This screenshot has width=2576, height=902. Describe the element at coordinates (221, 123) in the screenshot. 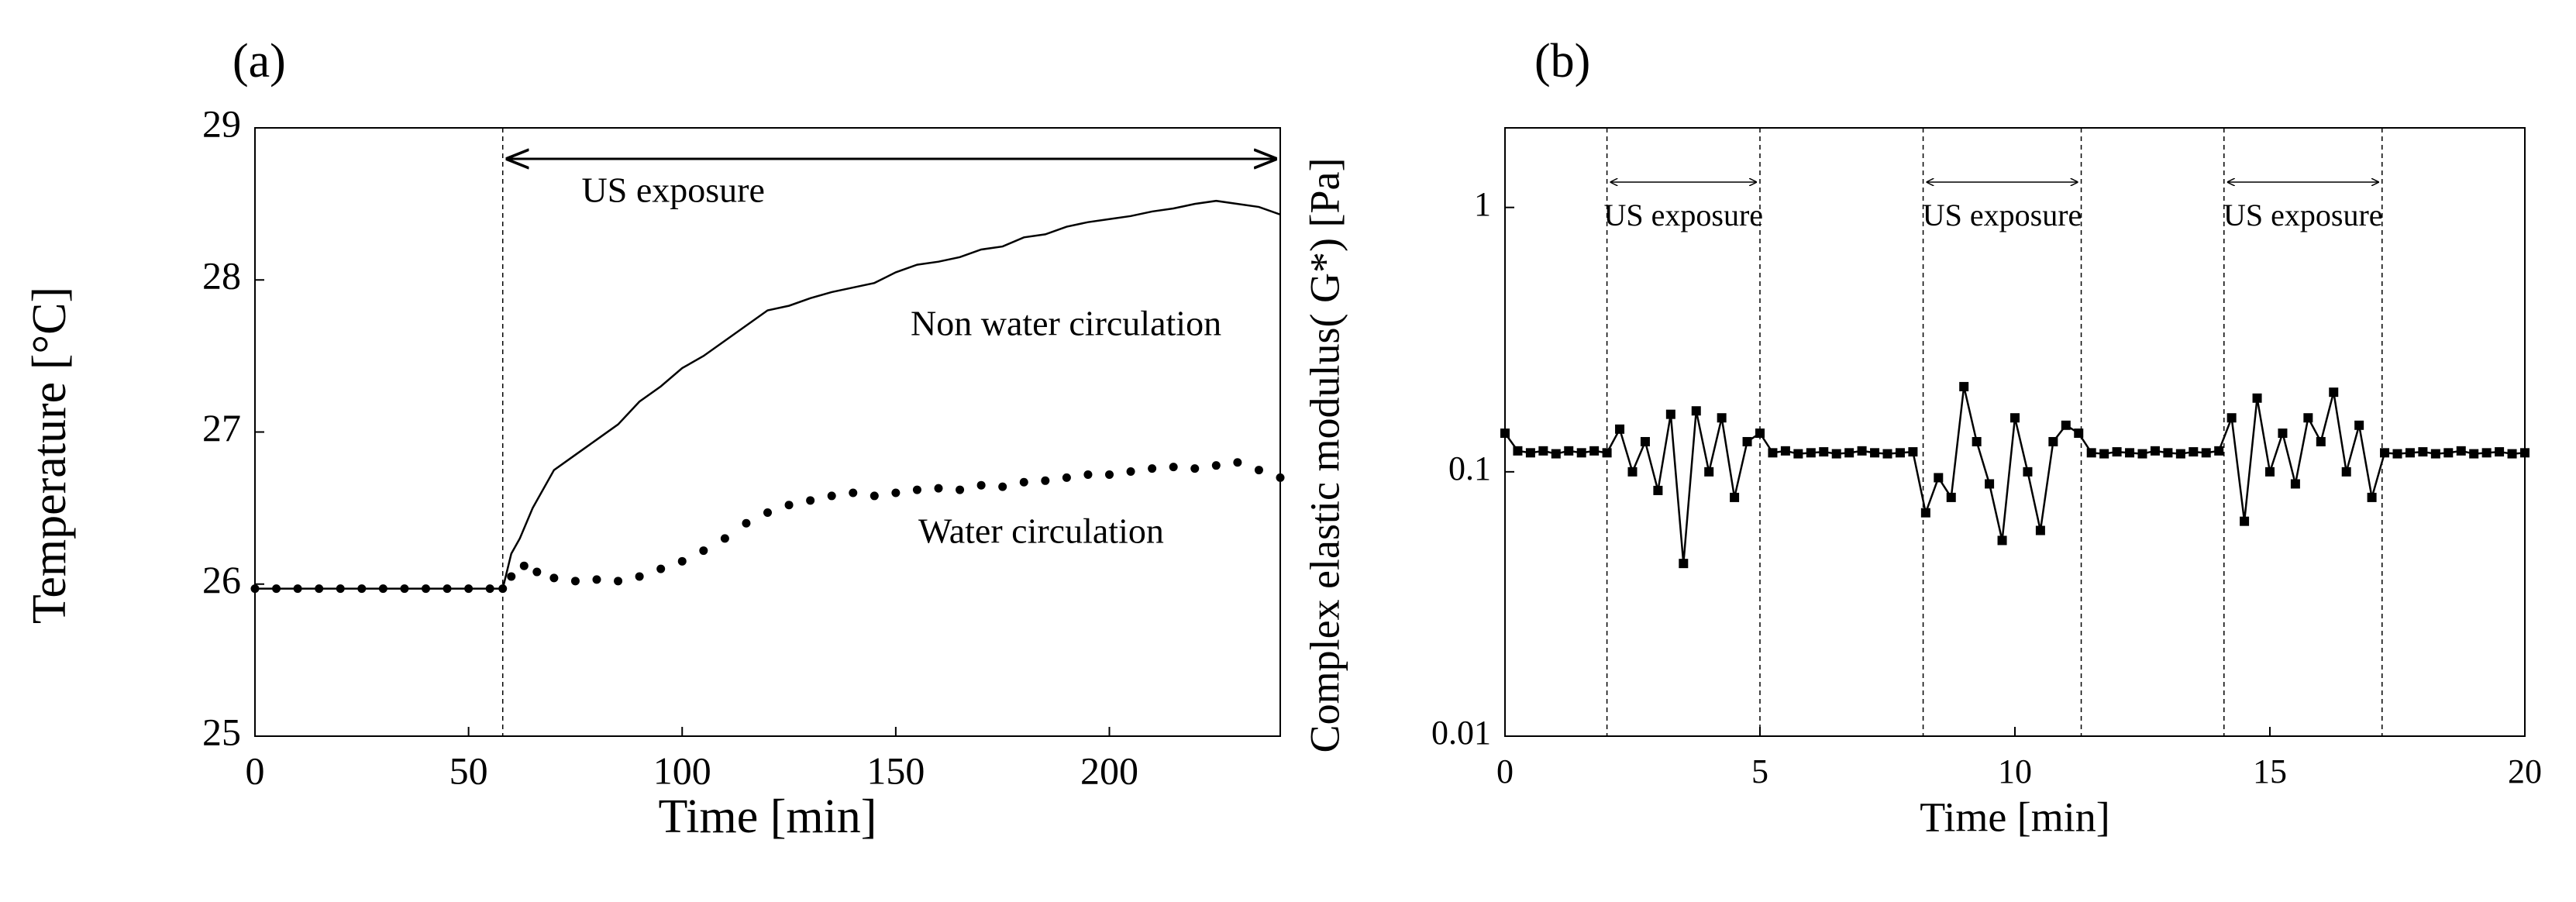

I see `y-tick-label: 29` at that location.